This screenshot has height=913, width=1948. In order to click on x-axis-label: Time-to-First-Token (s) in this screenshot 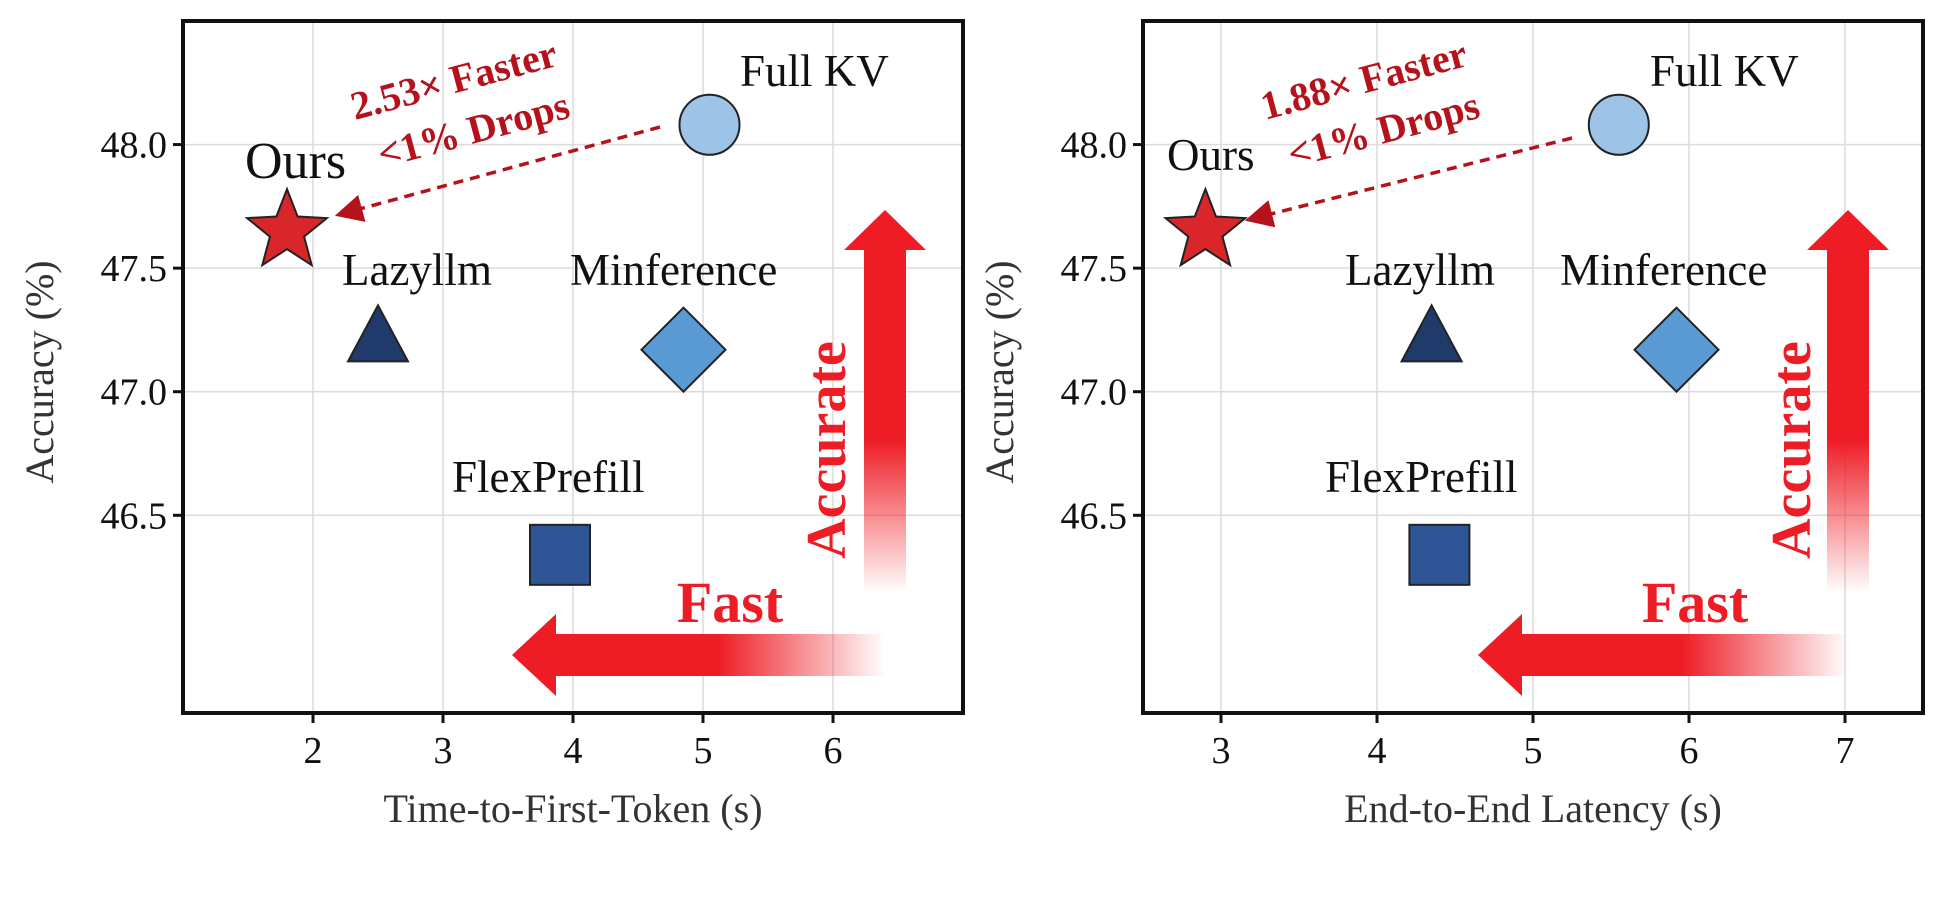, I will do `click(572, 808)`.